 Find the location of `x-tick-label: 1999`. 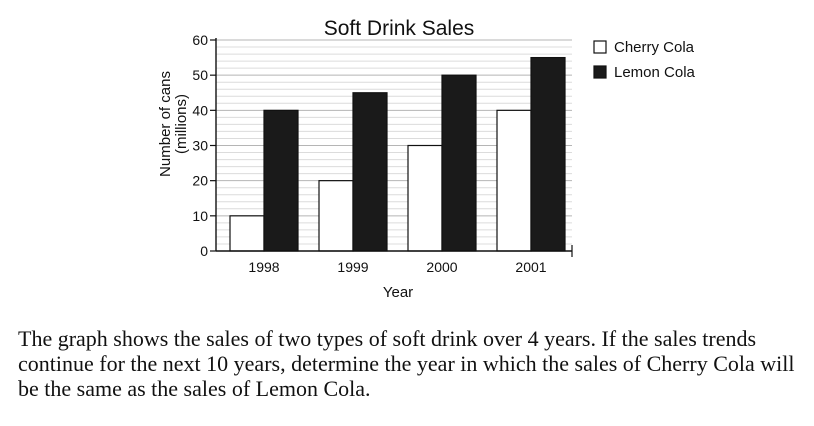

x-tick-label: 1999 is located at coordinates (352, 267).